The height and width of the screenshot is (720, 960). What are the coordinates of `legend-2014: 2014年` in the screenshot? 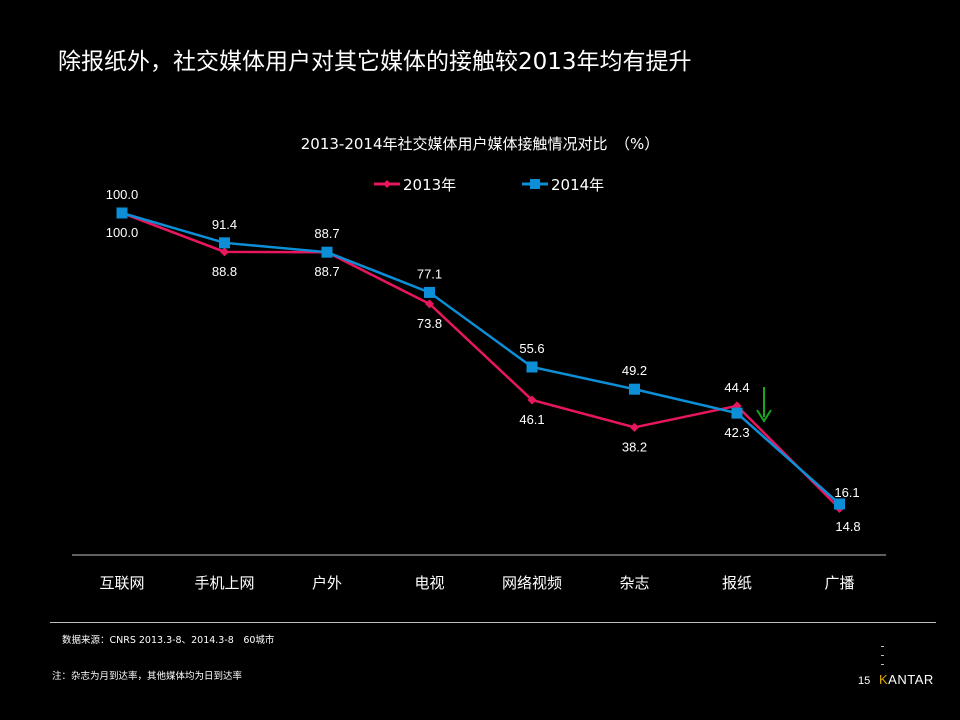 It's located at (563, 185).